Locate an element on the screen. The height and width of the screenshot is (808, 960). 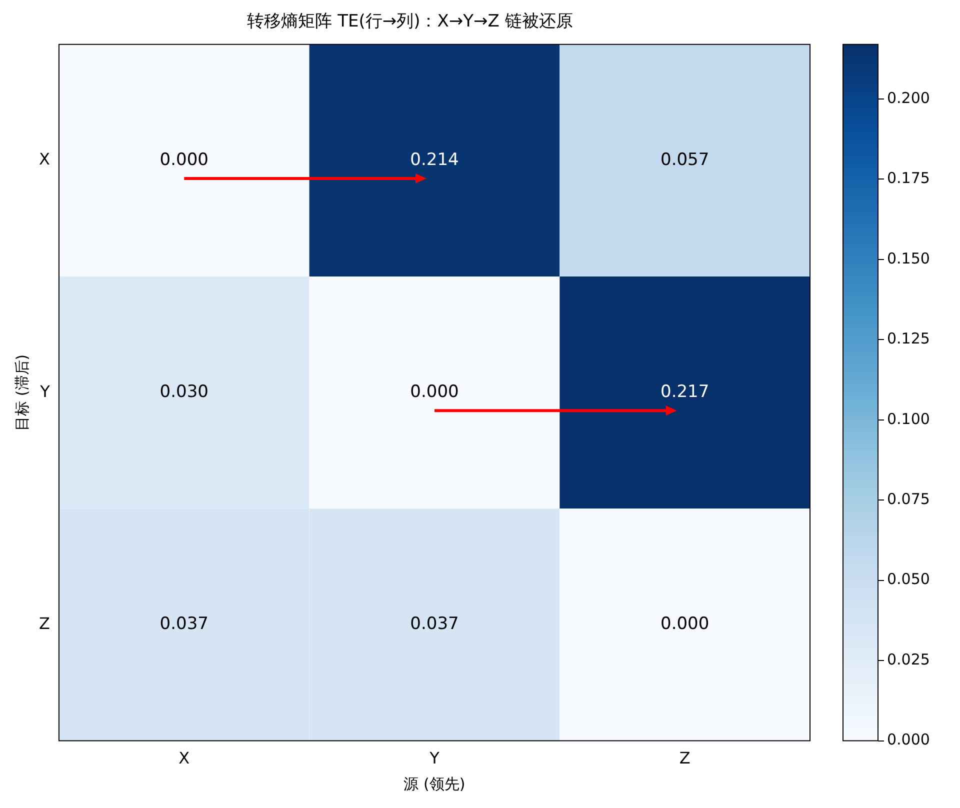
color-bar-label: 0.150 is located at coordinates (908, 258).